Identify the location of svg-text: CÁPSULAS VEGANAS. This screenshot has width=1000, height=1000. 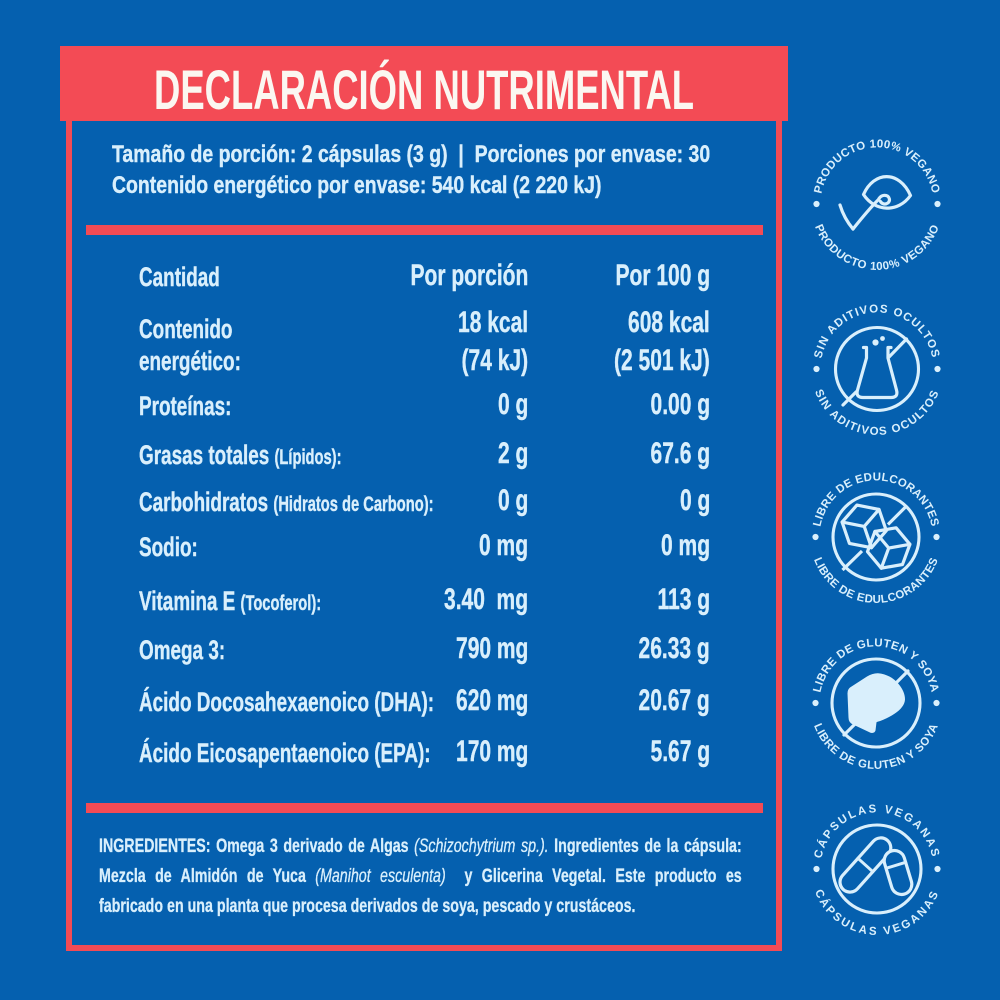
(876, 831).